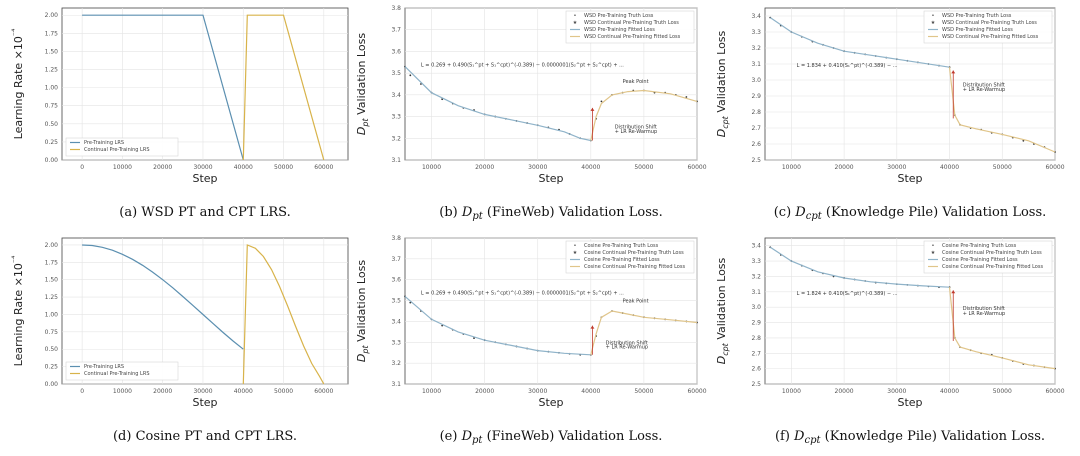 This screenshot has width=1080, height=456. I want to click on y-tick-label: 3.8, so click(396, 238).